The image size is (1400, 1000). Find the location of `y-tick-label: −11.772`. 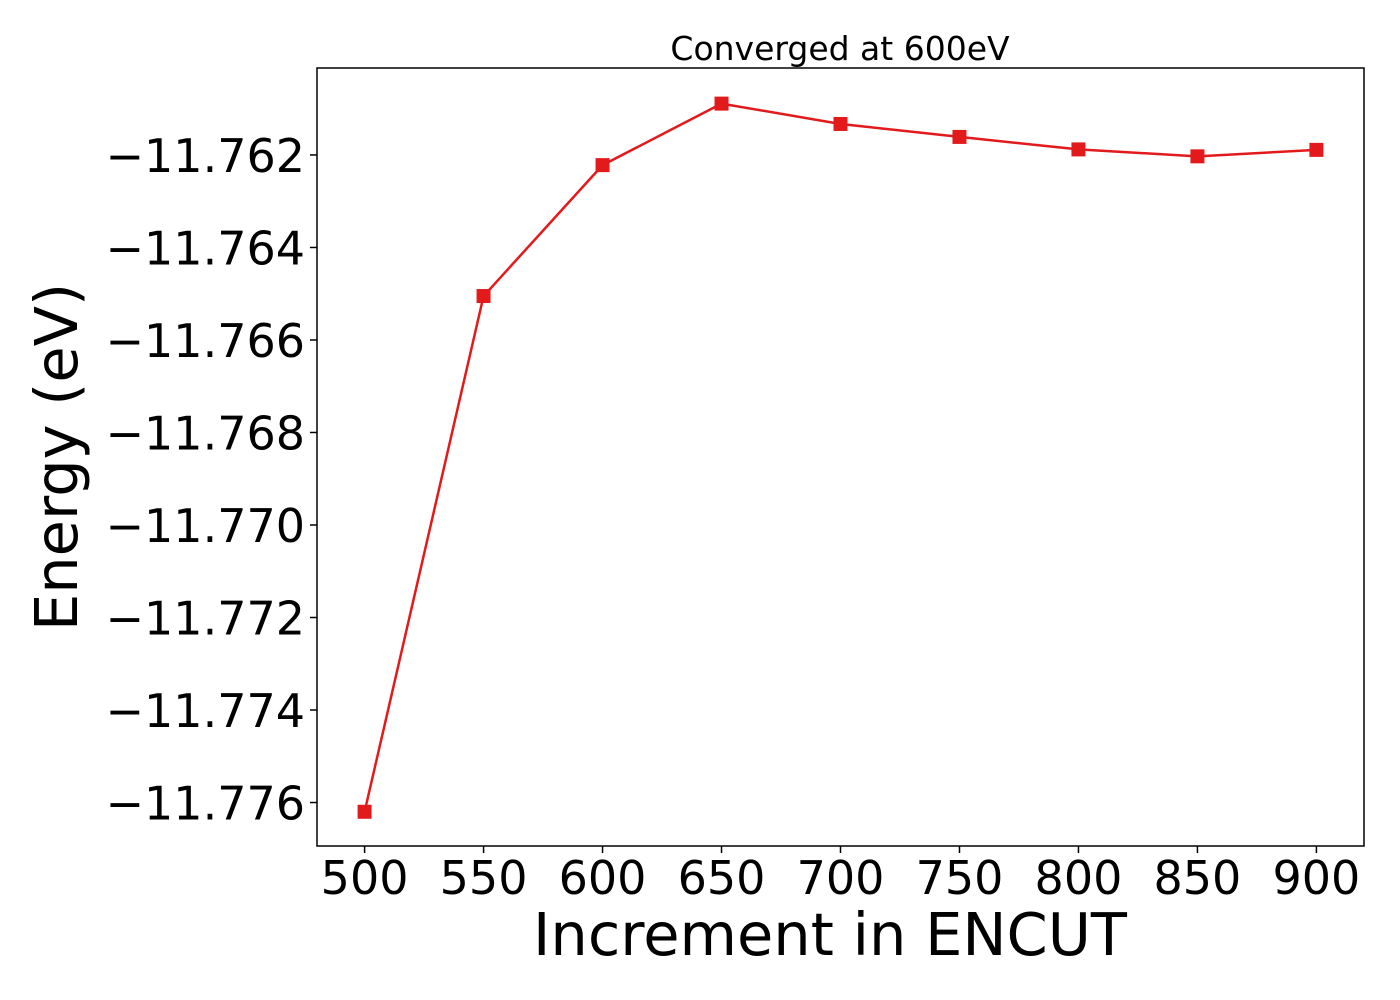

y-tick-label: −11.772 is located at coordinates (206, 619).